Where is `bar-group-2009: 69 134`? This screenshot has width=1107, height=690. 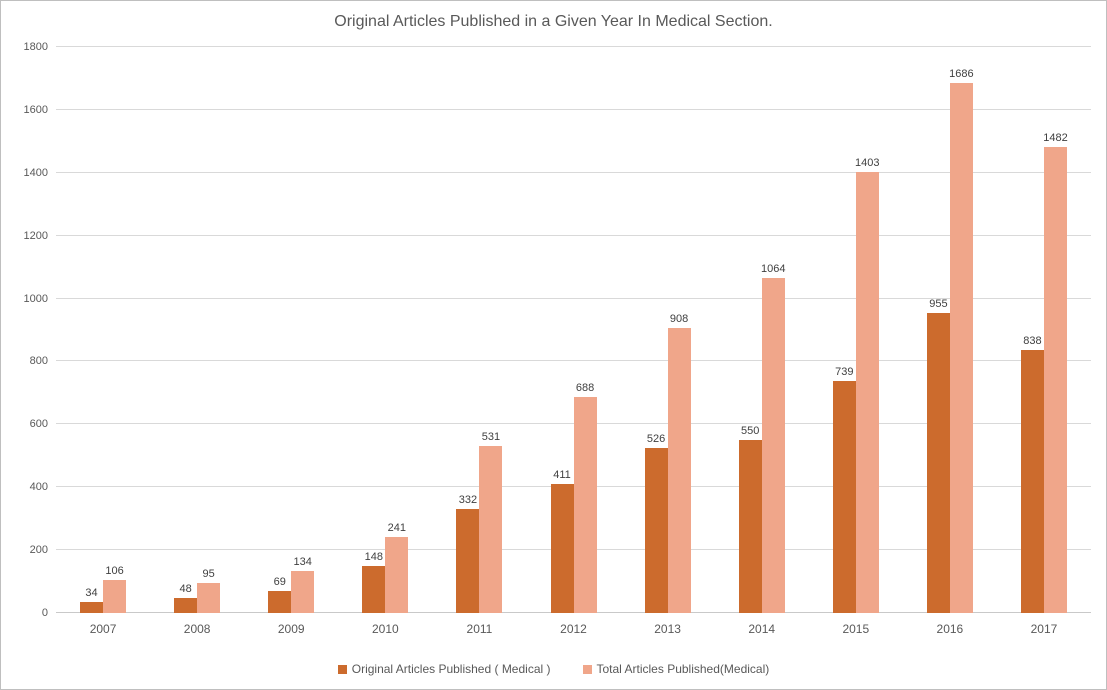
bar-group-2009: 69 134 is located at coordinates (291, 330).